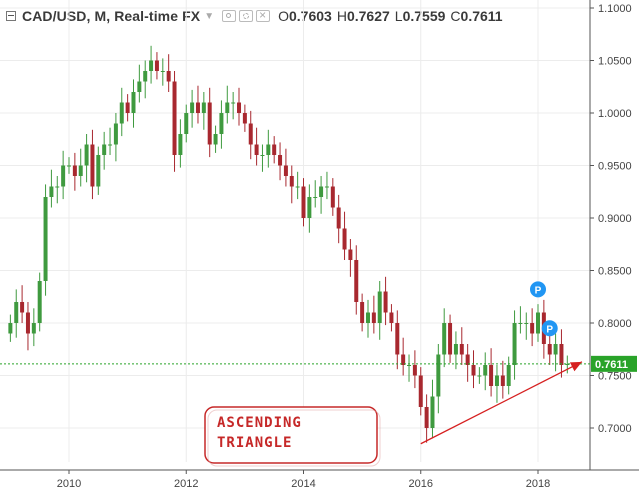 The width and height of the screenshot is (639, 491). Describe the element at coordinates (11, 16) in the screenshot. I see `collapse-icon` at that location.